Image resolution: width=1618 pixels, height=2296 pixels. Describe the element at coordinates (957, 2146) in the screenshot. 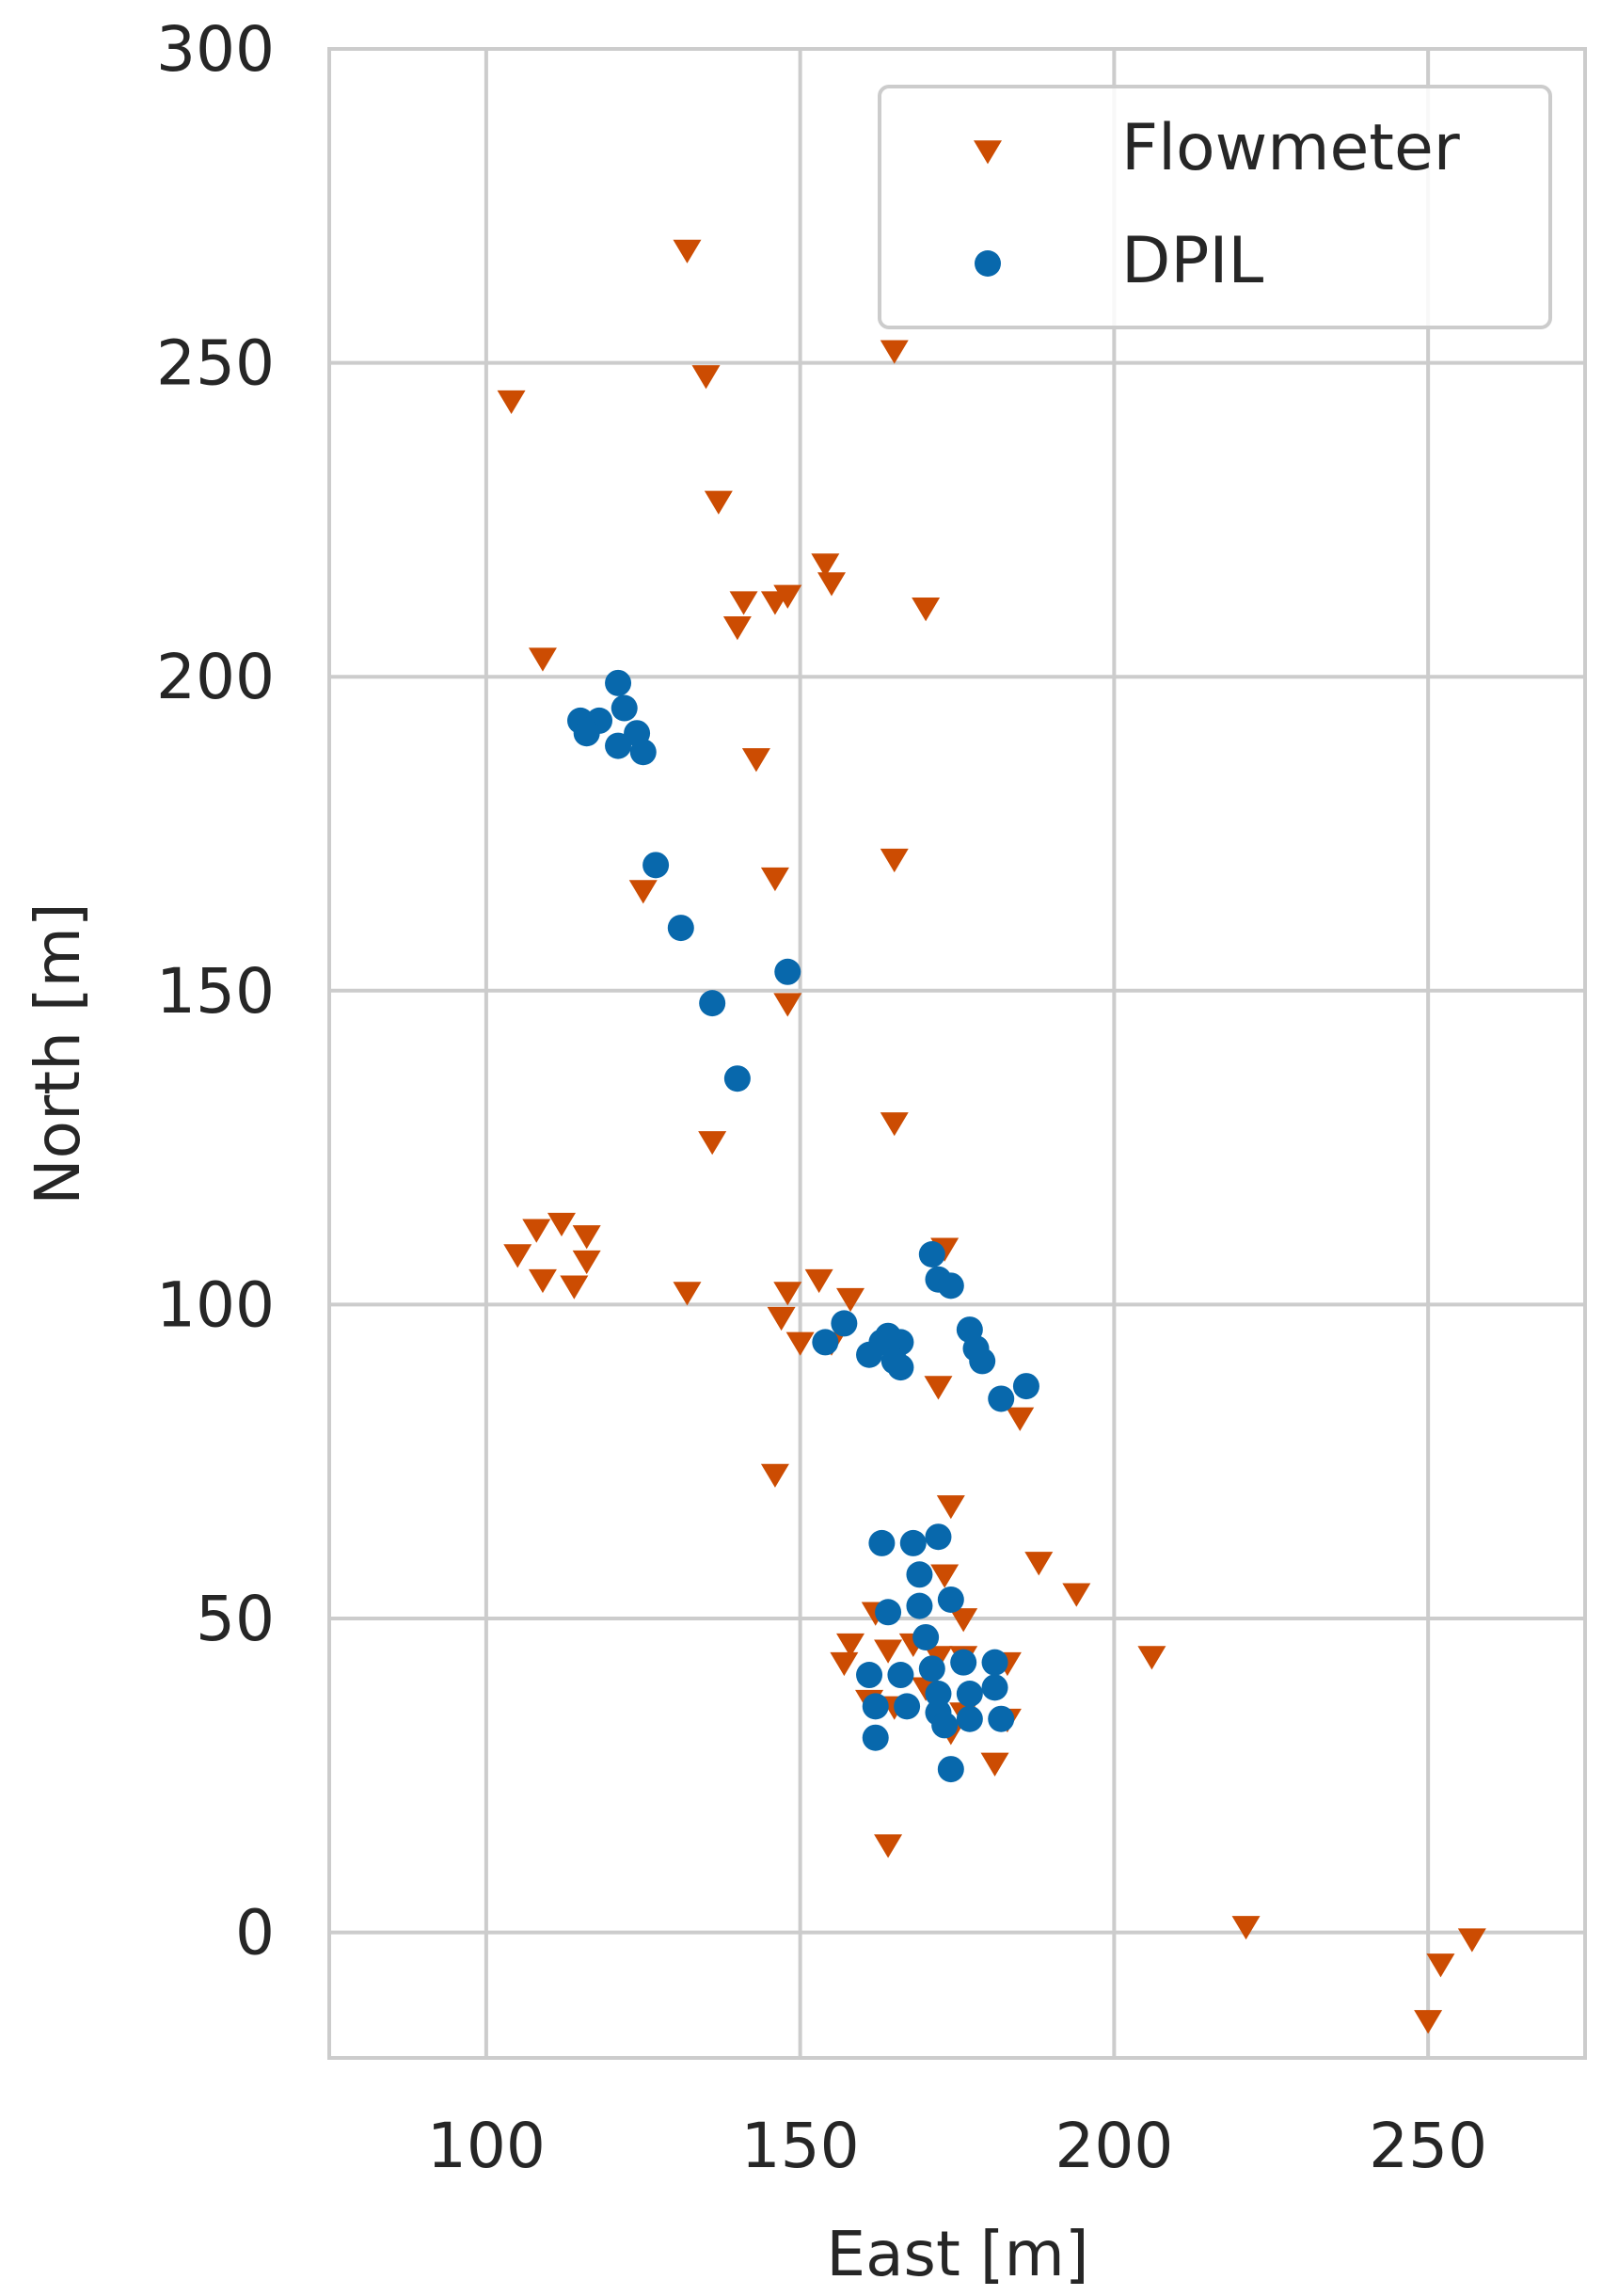

I see `x-tick-labels: 100 150 200 250` at that location.